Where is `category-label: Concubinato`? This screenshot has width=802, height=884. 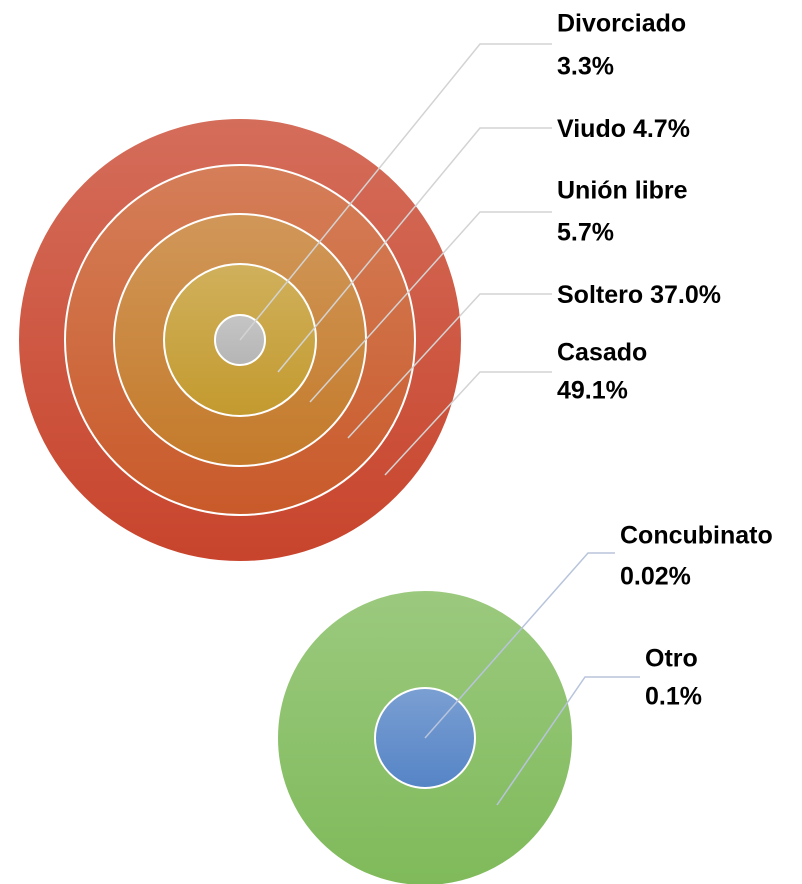
category-label: Concubinato is located at coordinates (696, 536).